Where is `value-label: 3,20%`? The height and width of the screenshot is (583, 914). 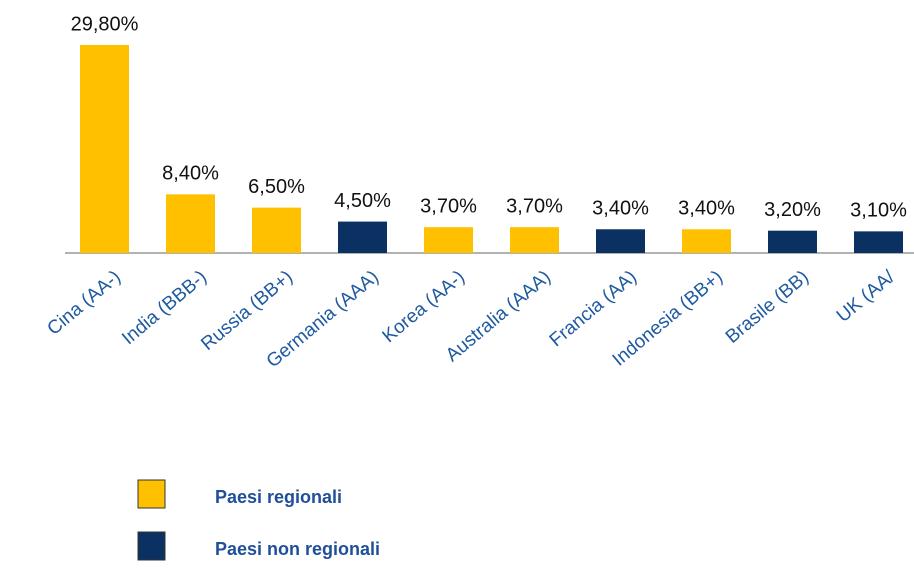 value-label: 3,20% is located at coordinates (792, 210).